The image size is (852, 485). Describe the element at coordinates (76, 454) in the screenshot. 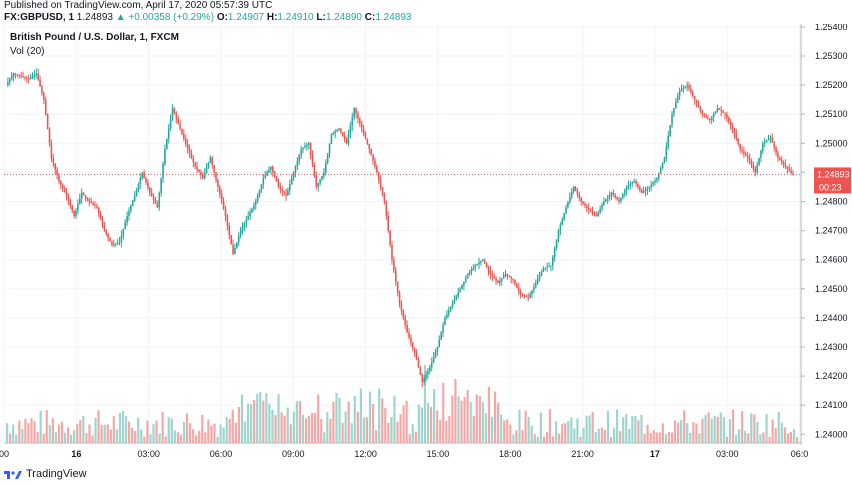

I see `x-tick-label: 16` at that location.